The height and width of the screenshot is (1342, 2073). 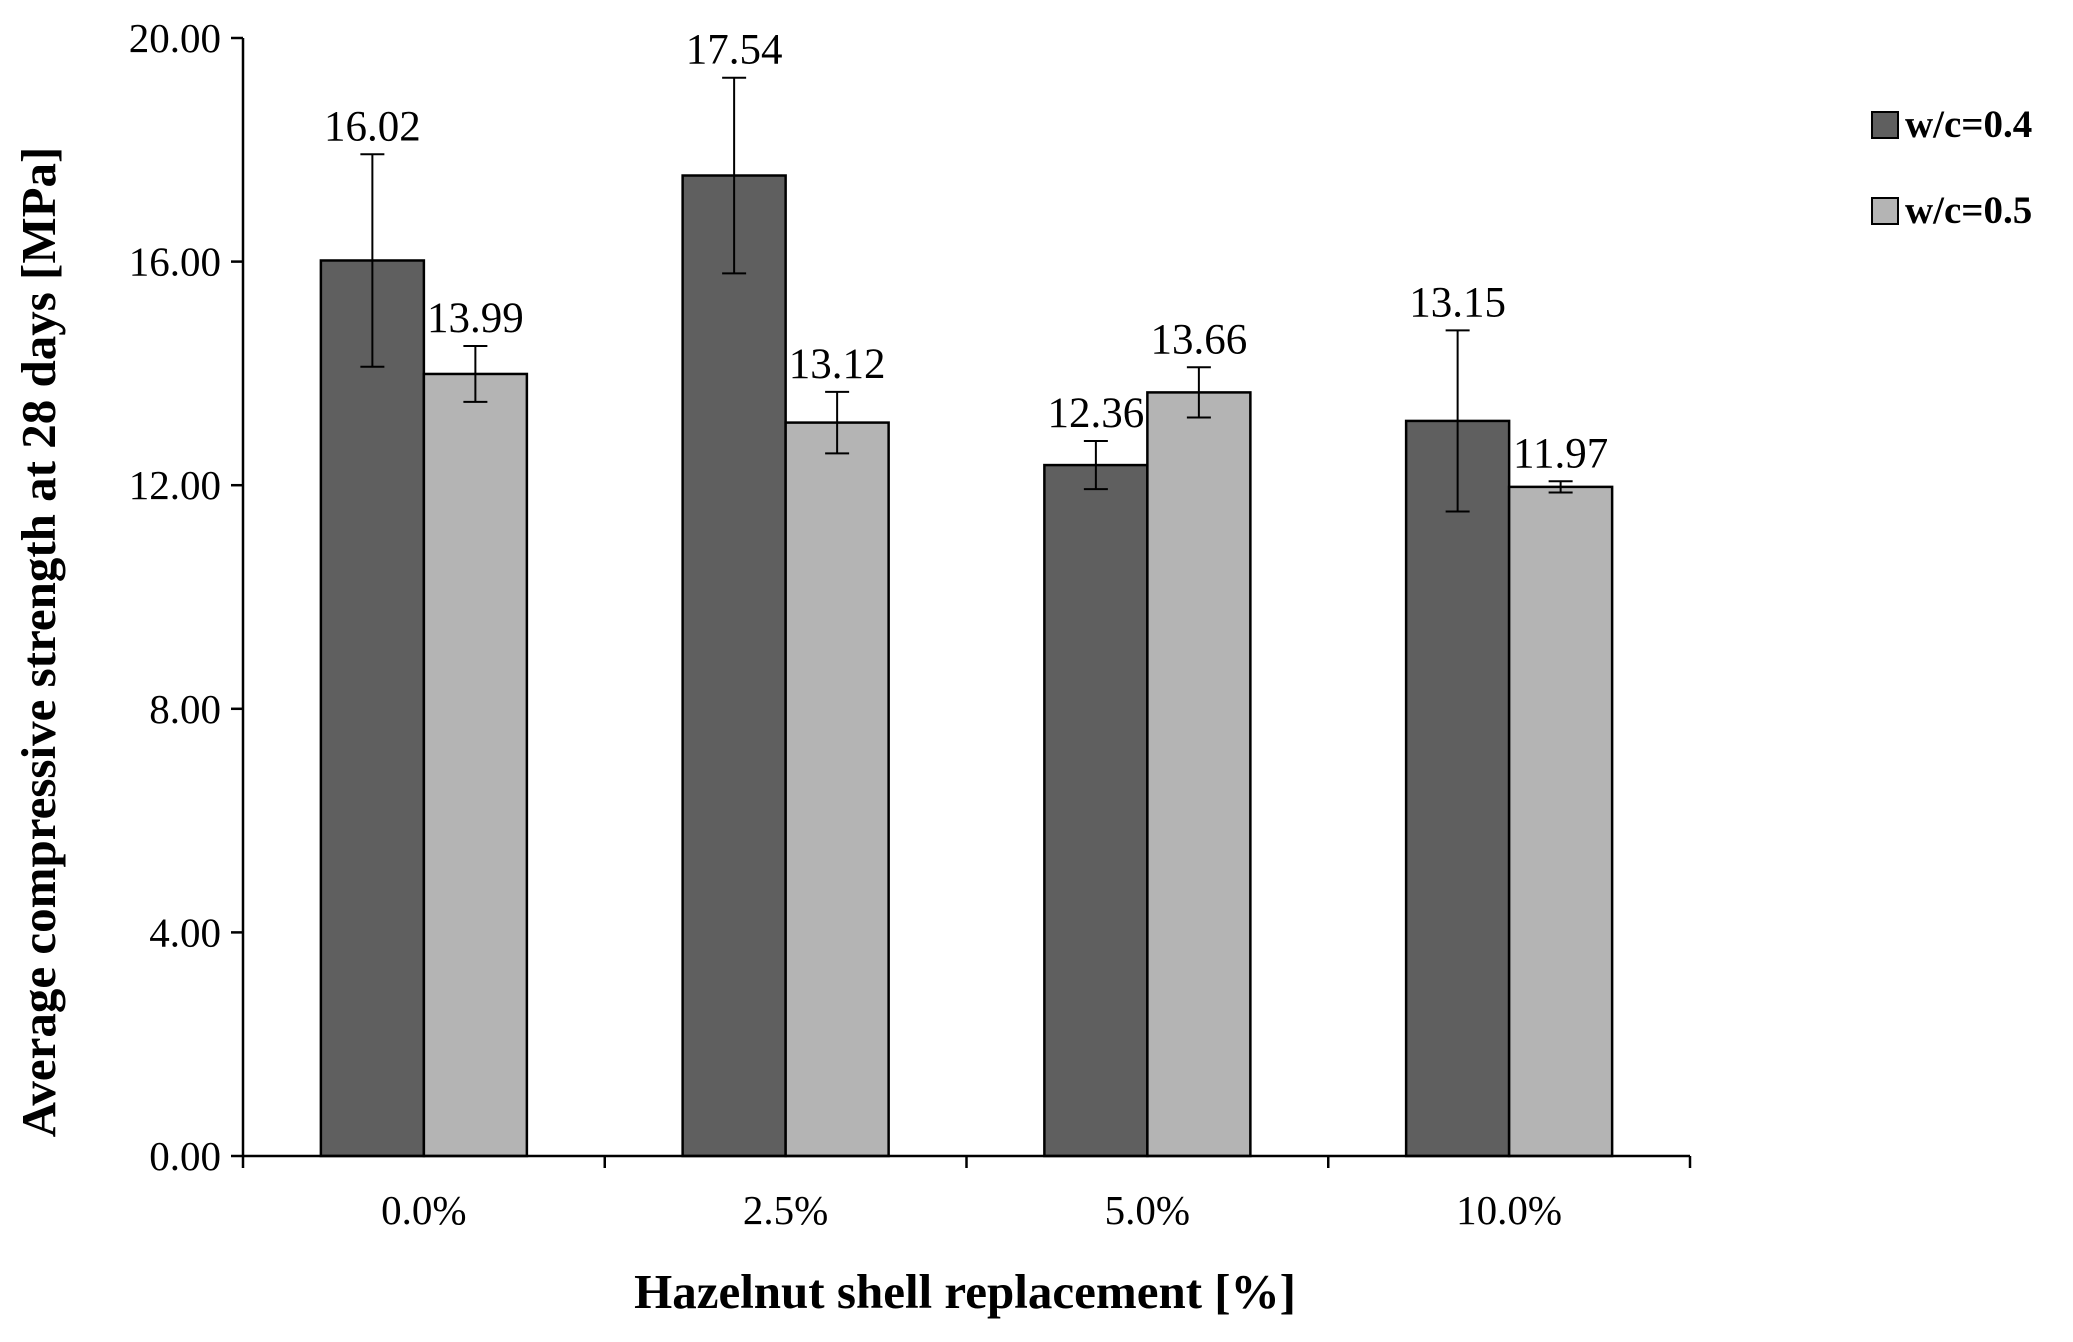 What do you see at coordinates (734, 50) in the screenshot?
I see `data-label-0-1: 17.54` at bounding box center [734, 50].